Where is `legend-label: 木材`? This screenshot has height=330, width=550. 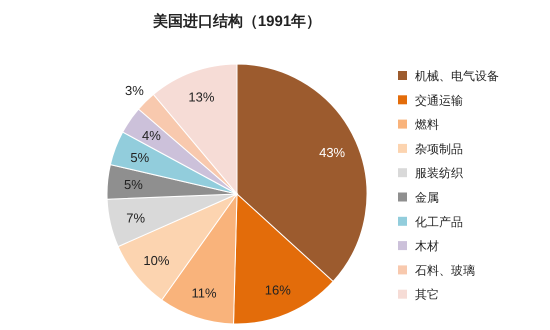 legend-label: 木材 is located at coordinates (427, 246).